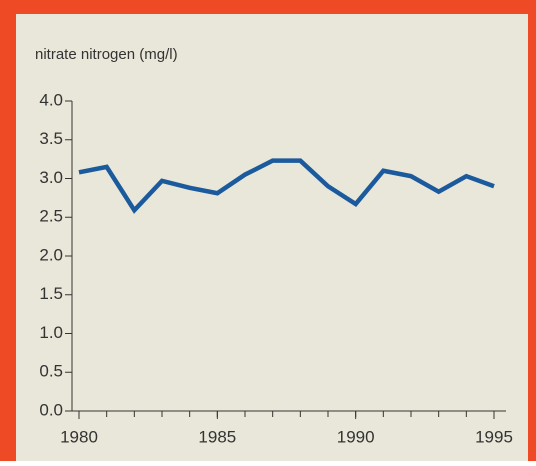 The image size is (536, 466). I want to click on y-tick-label: 2.5, so click(51, 216).